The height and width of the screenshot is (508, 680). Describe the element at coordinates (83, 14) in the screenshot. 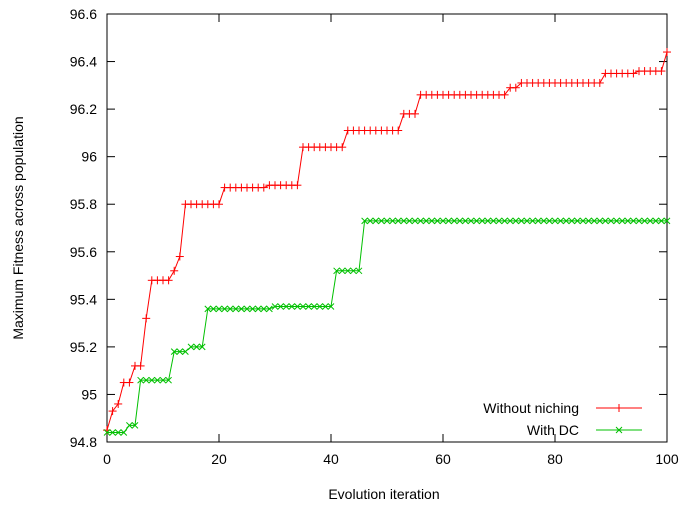

I see `y-tick-label: 96.6` at that location.